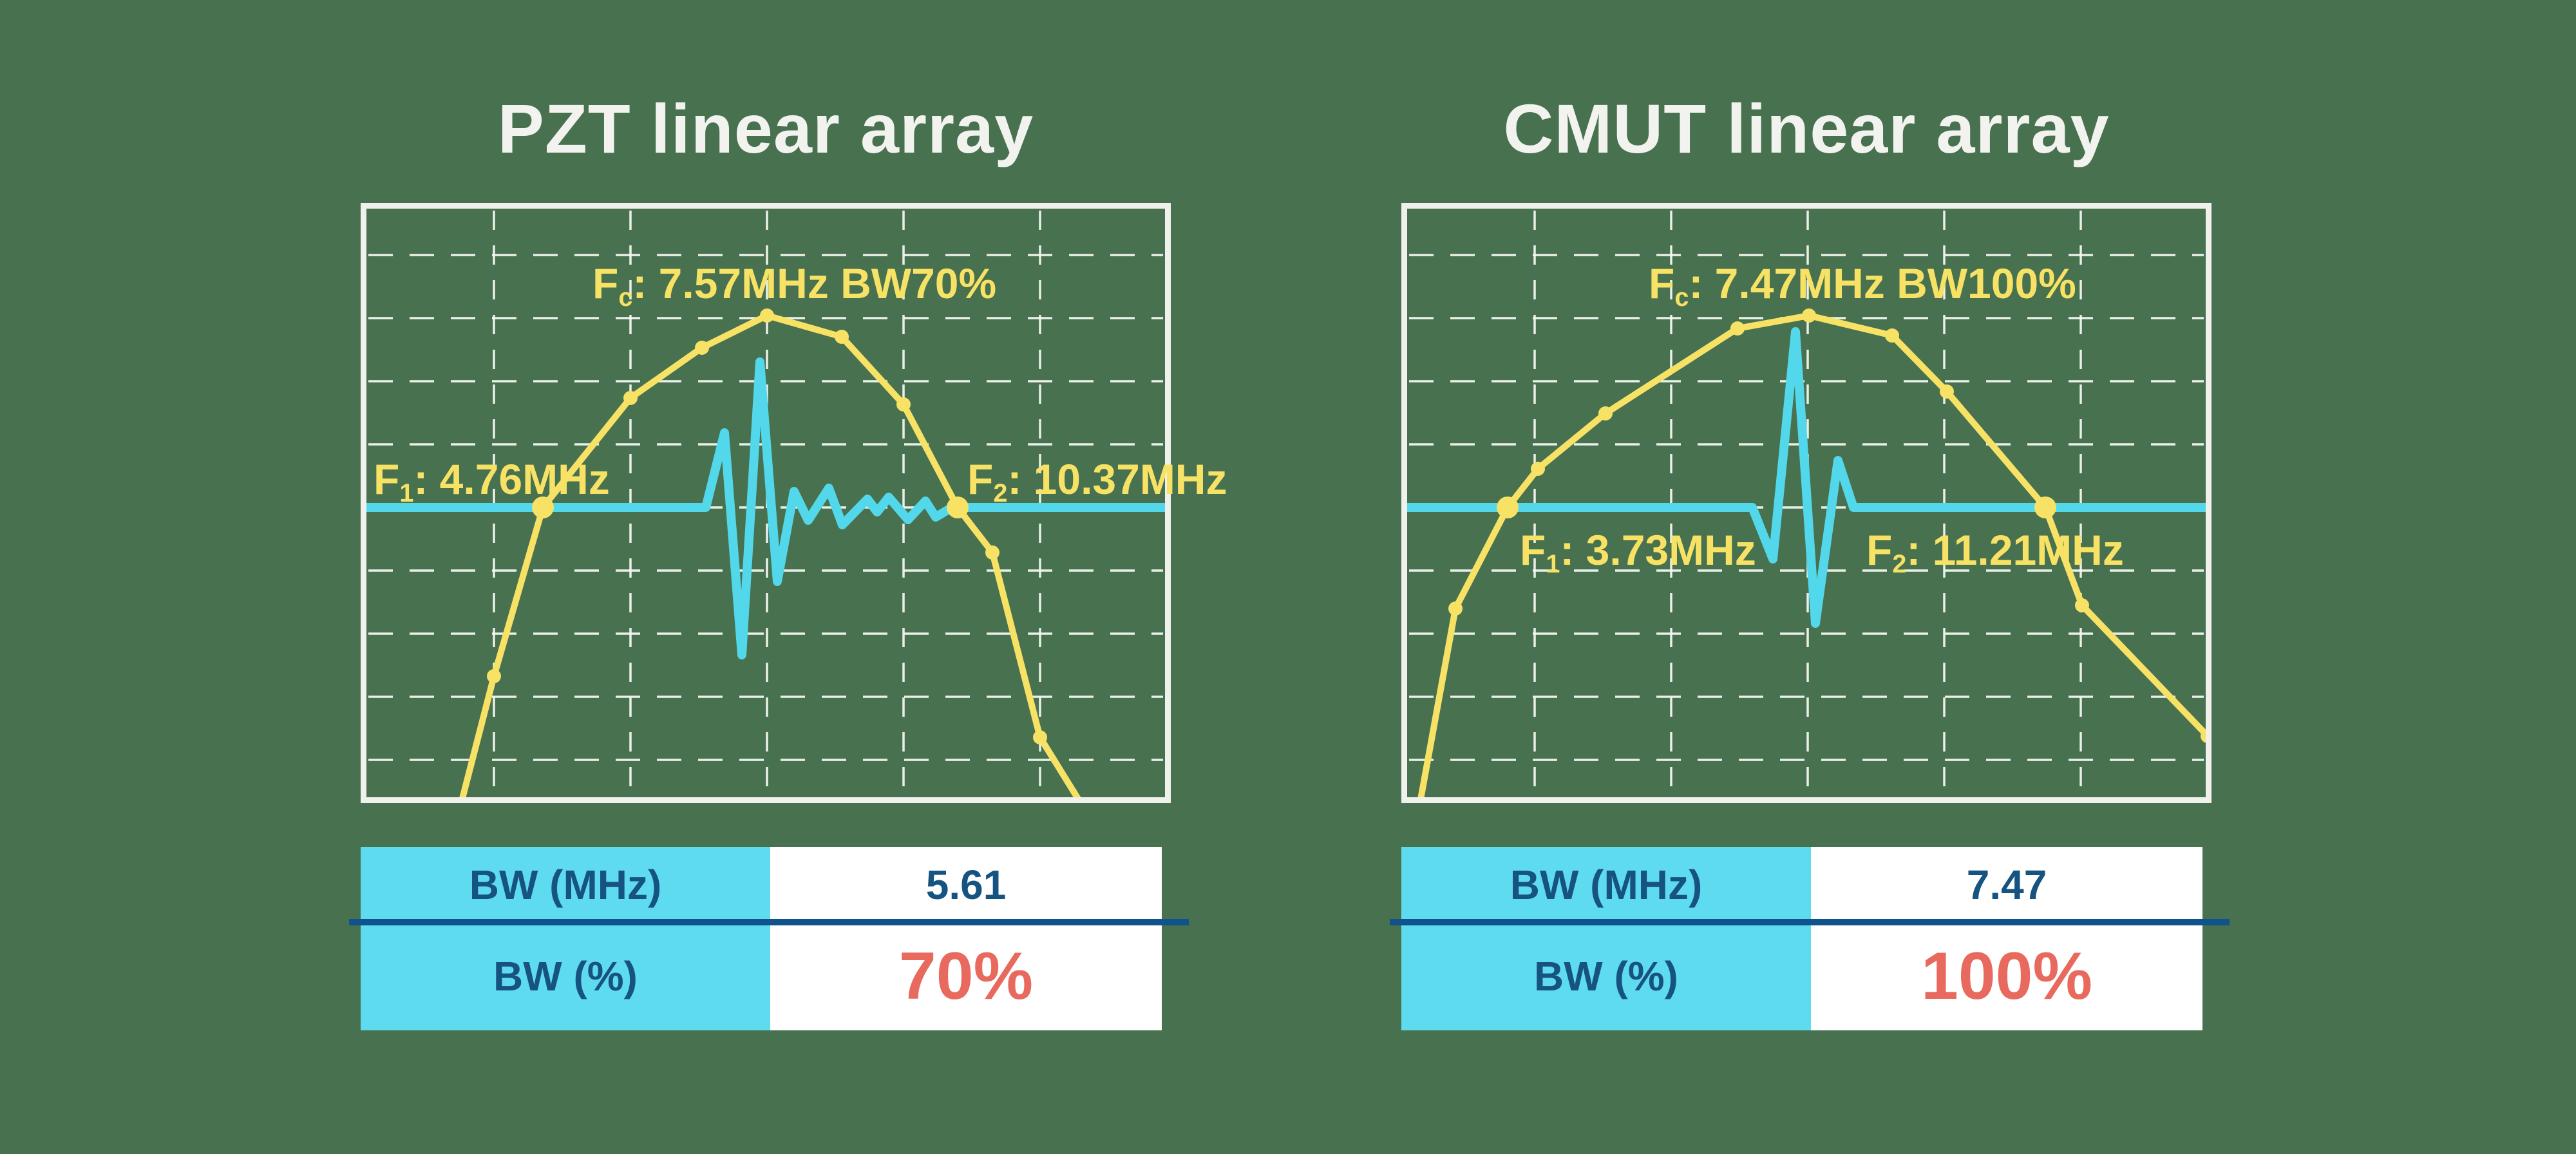 The width and height of the screenshot is (2576, 1154). I want to click on pzt-bw-mhz-value: 5.61, so click(966, 884).